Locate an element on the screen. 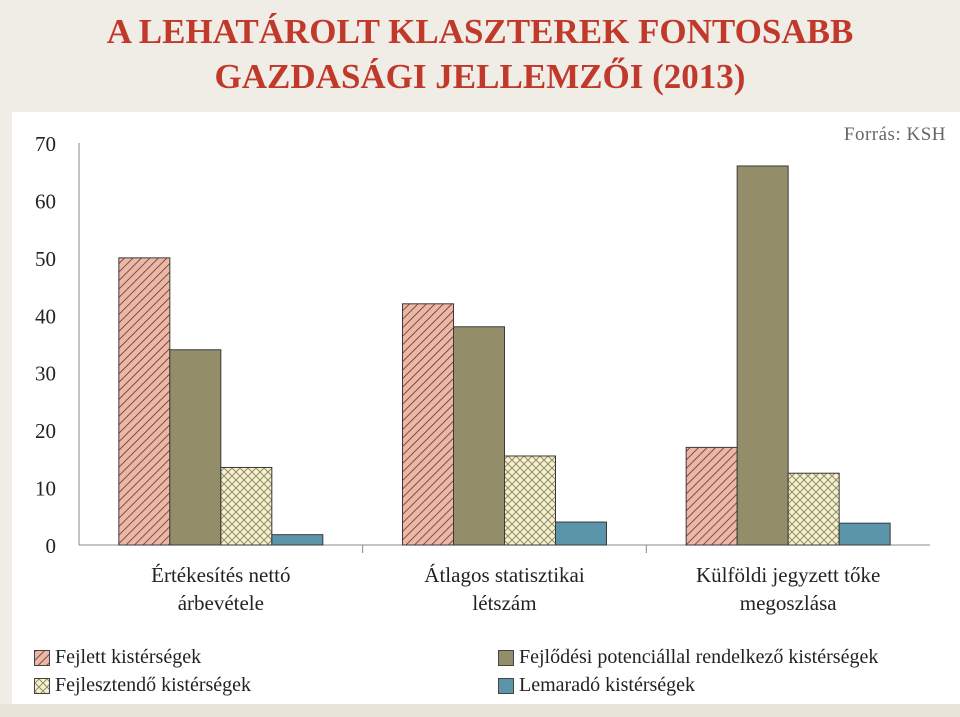 The width and height of the screenshot is (960, 717). legend-swatch-fejlesztendo is located at coordinates (42, 685).